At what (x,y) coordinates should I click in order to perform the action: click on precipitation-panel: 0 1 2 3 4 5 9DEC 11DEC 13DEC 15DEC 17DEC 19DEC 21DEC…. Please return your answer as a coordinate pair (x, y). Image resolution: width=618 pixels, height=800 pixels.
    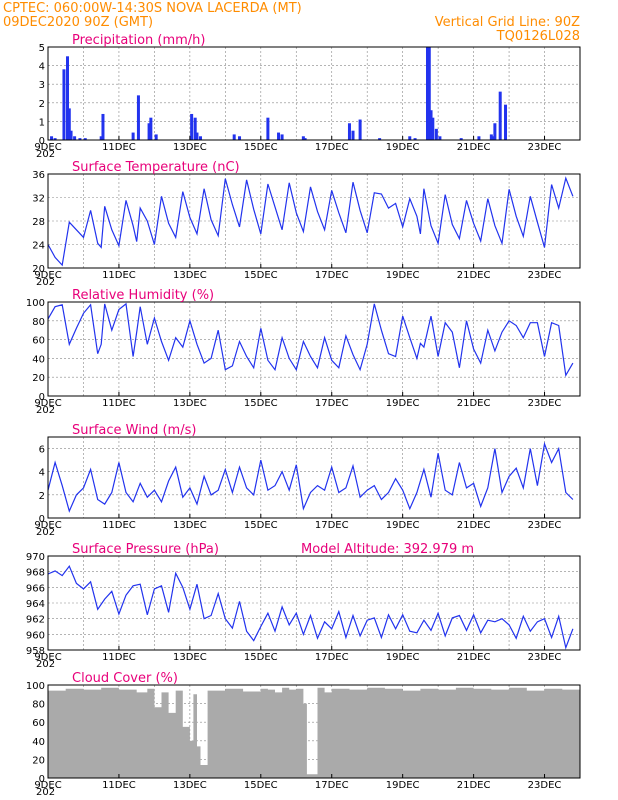
    Looking at the image, I should click on (307, 96).